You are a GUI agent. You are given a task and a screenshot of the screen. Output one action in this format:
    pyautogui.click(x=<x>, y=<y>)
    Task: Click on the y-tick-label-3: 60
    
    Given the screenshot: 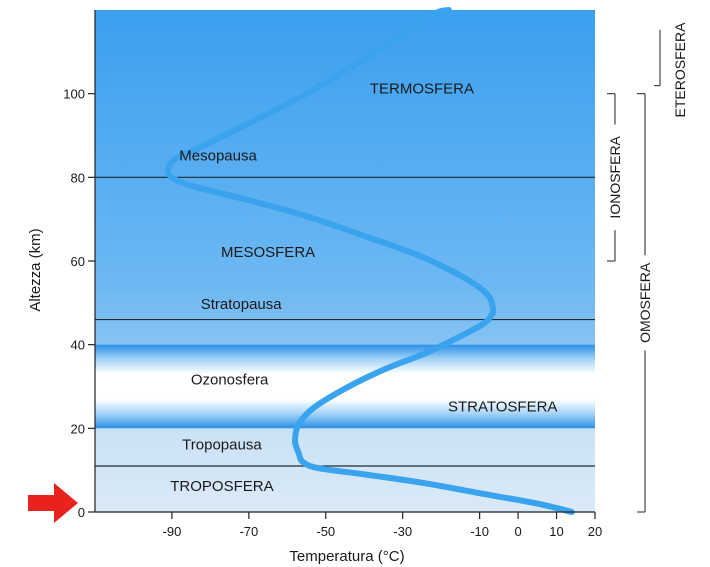 What is the action you would take?
    pyautogui.click(x=78, y=261)
    